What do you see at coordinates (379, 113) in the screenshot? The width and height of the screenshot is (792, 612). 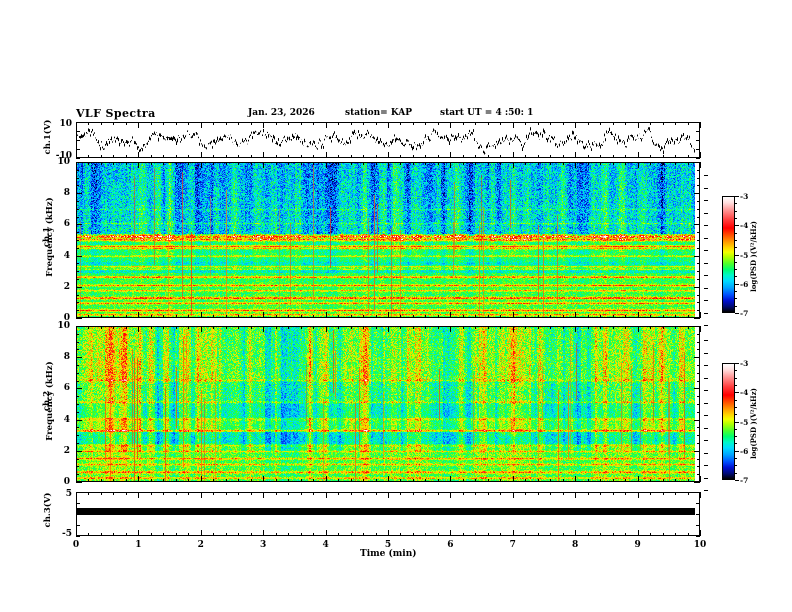 I see `figure-station: station= KAP` at bounding box center [379, 113].